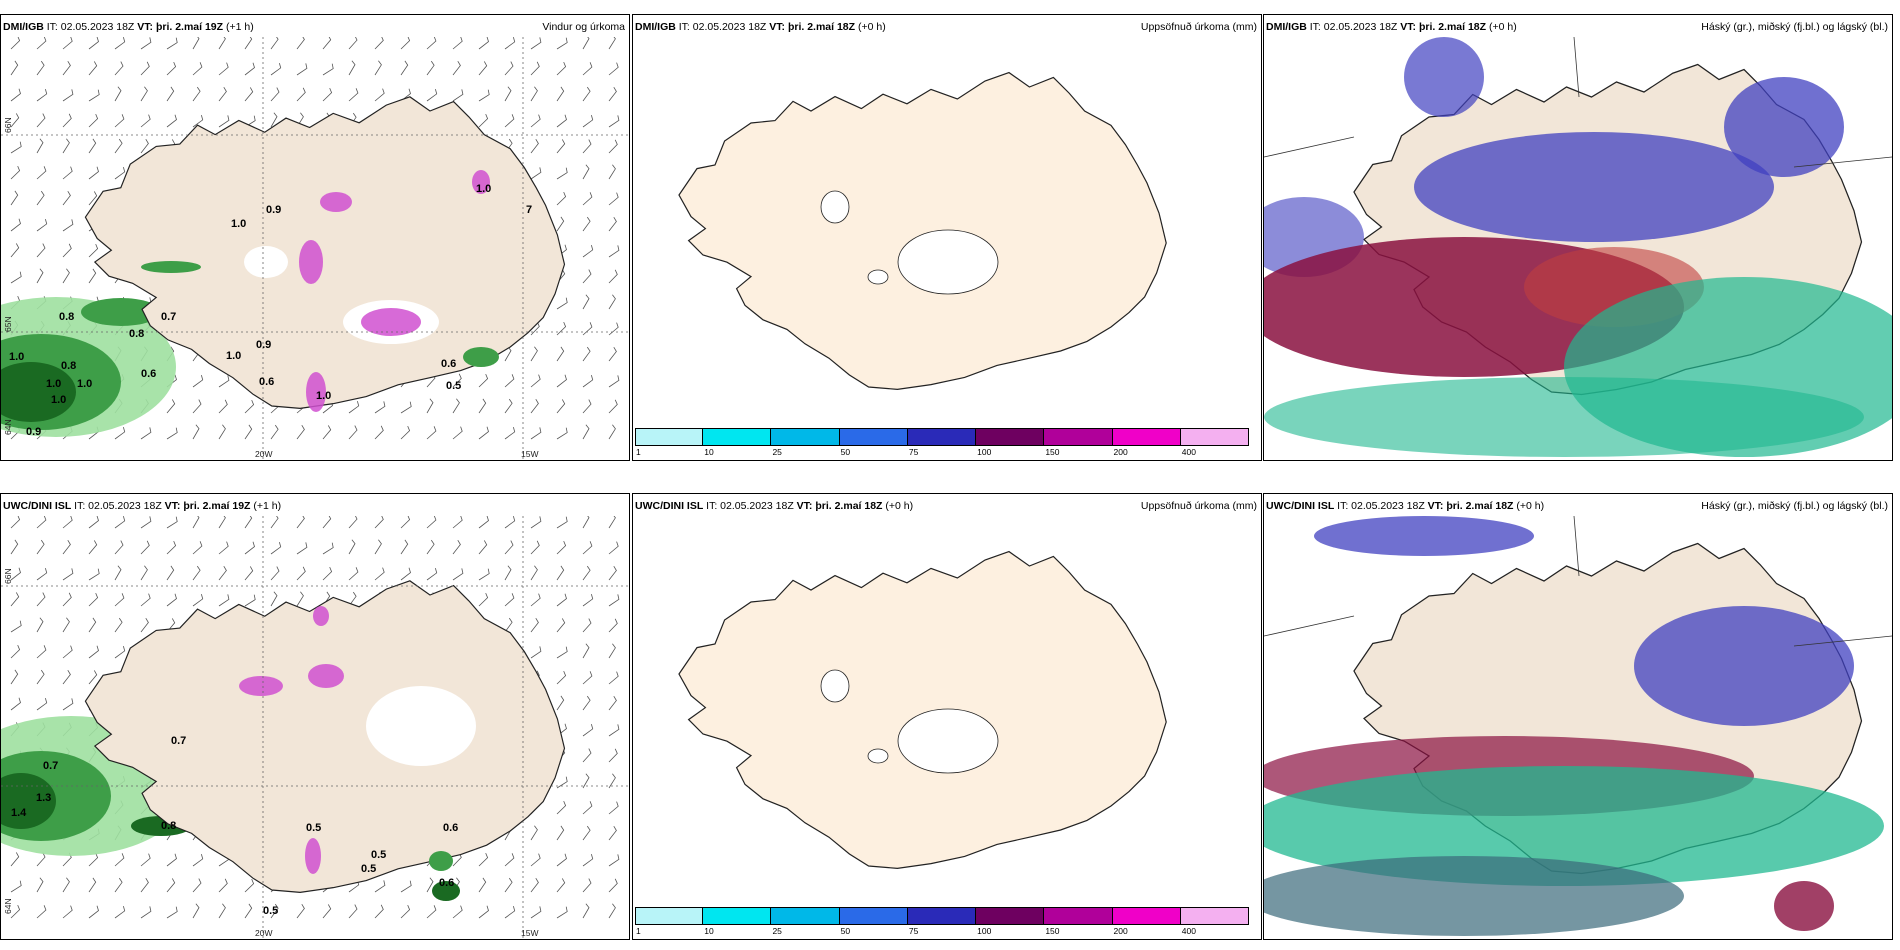 The height and width of the screenshot is (950, 1900). Describe the element at coordinates (264, 454) in the screenshot. I see `lon-label-20w: 20W` at that location.